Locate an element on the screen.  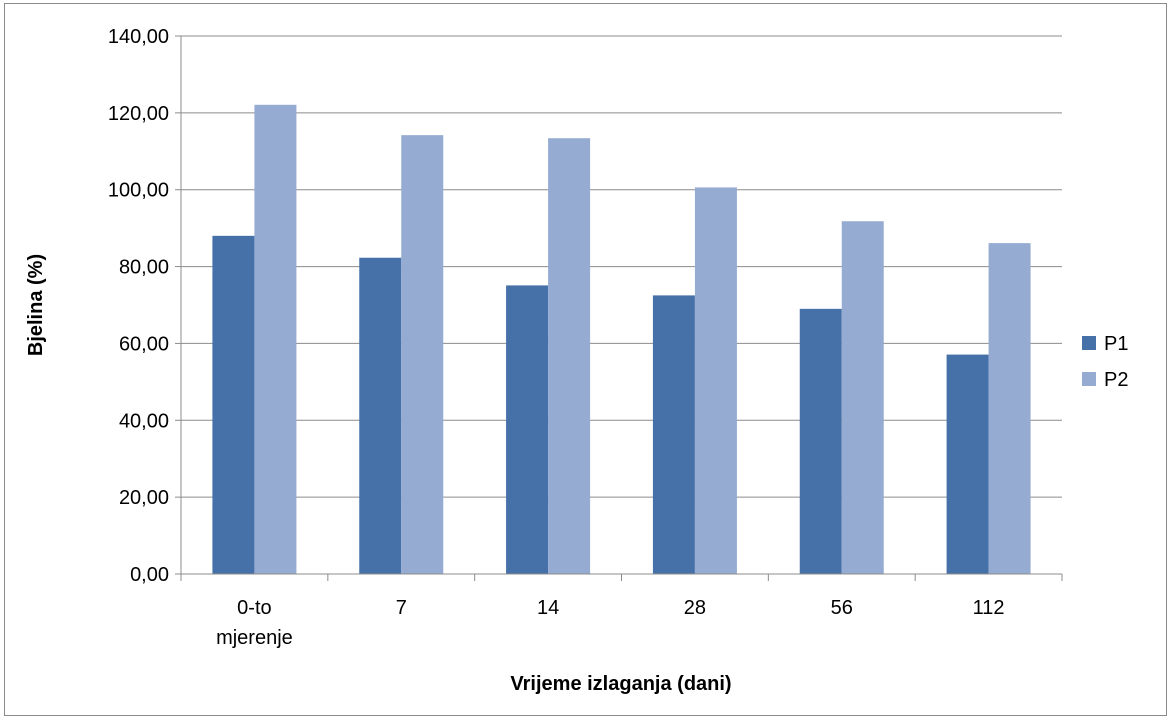
legend-label-p2: P2 is located at coordinates (1116, 380).